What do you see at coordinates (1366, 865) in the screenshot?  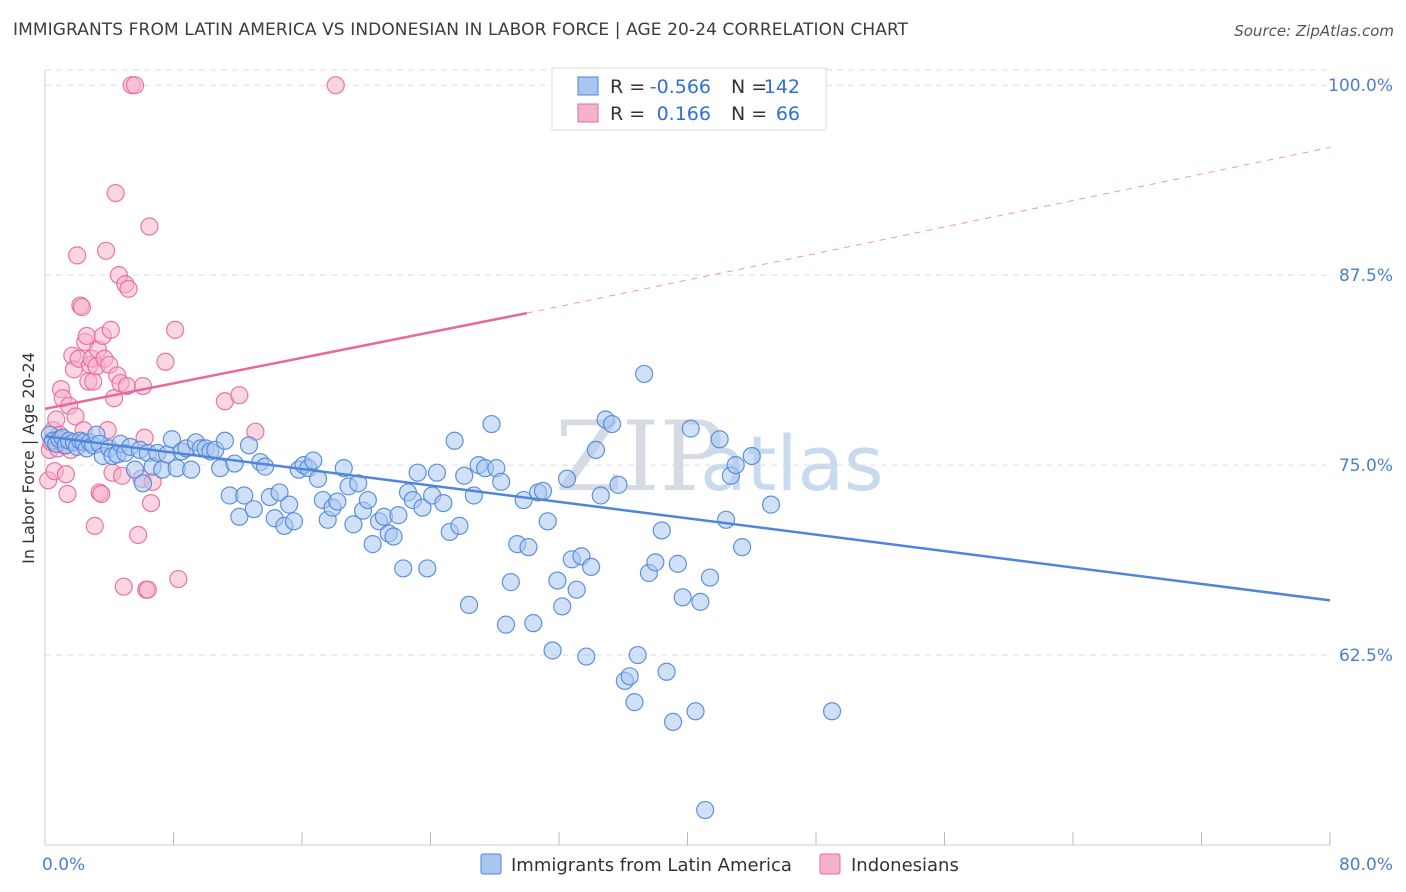 I see `x-tick-label-max: 80.0%` at bounding box center [1366, 865].